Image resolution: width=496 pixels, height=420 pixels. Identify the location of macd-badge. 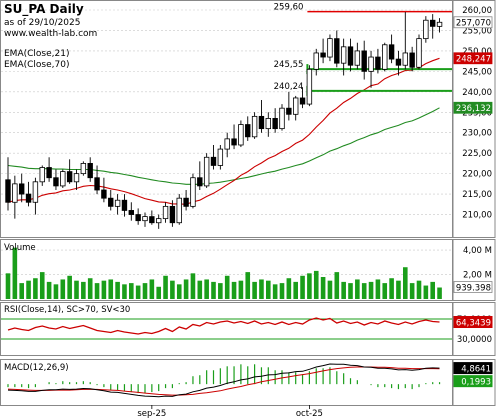
(473, 368).